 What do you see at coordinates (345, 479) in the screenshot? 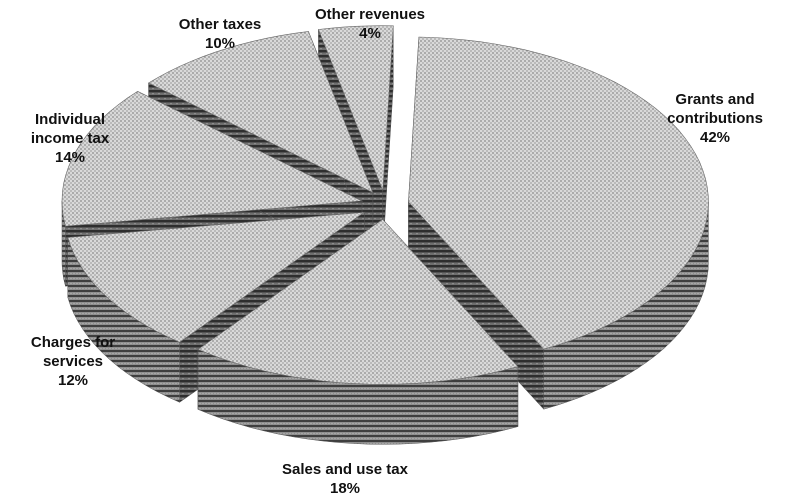
I see `slice-label: Sales and use tax 18%` at bounding box center [345, 479].